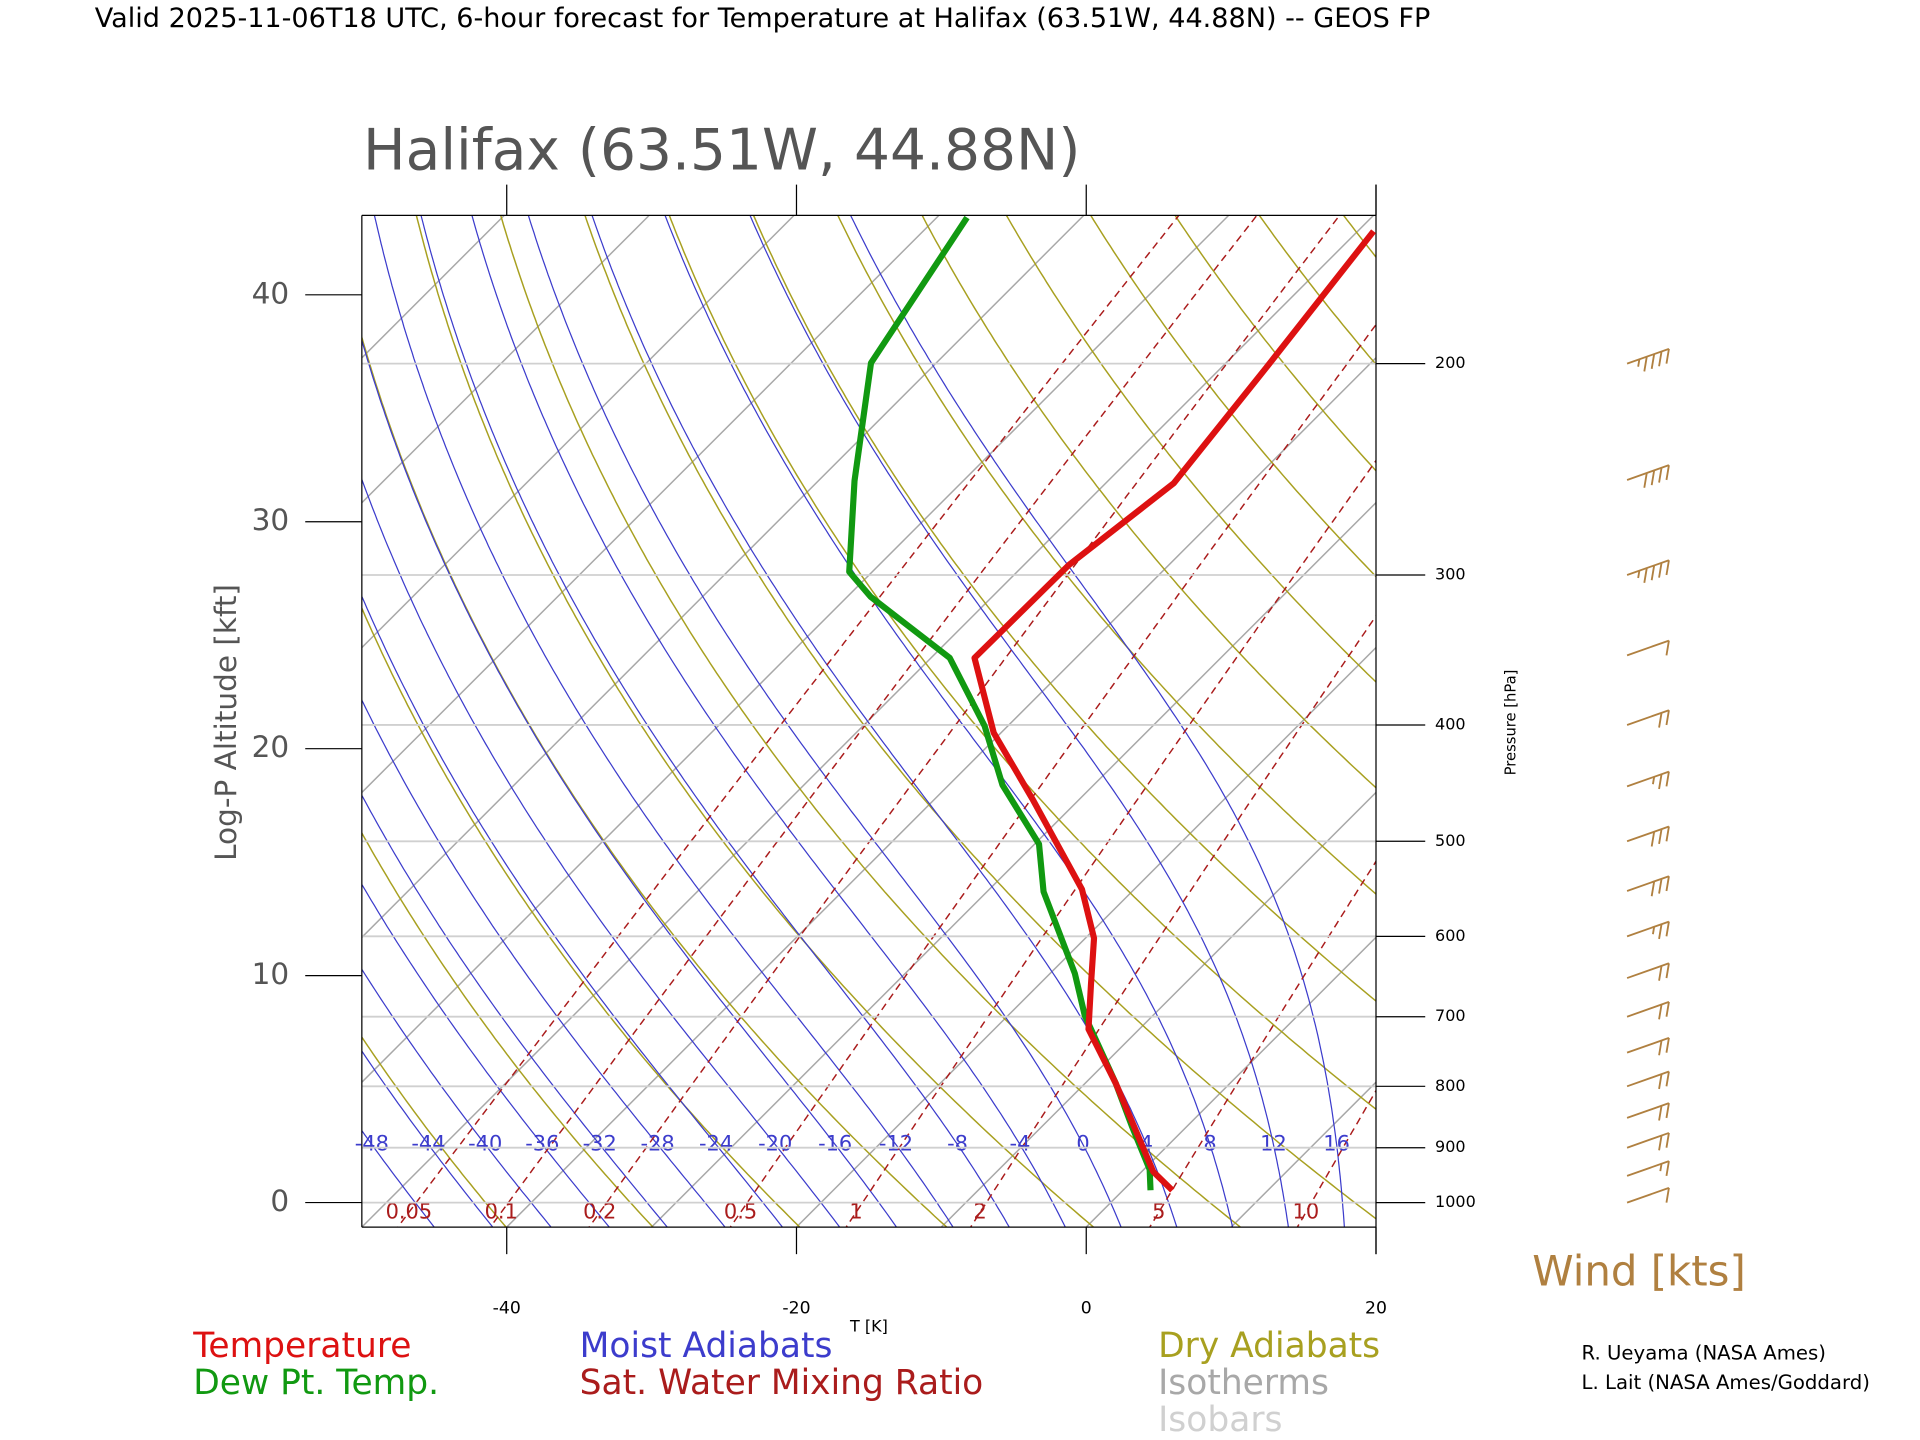  Describe the element at coordinates (1450, 1085) in the screenshot. I see `y2-tick-label: 800` at that location.